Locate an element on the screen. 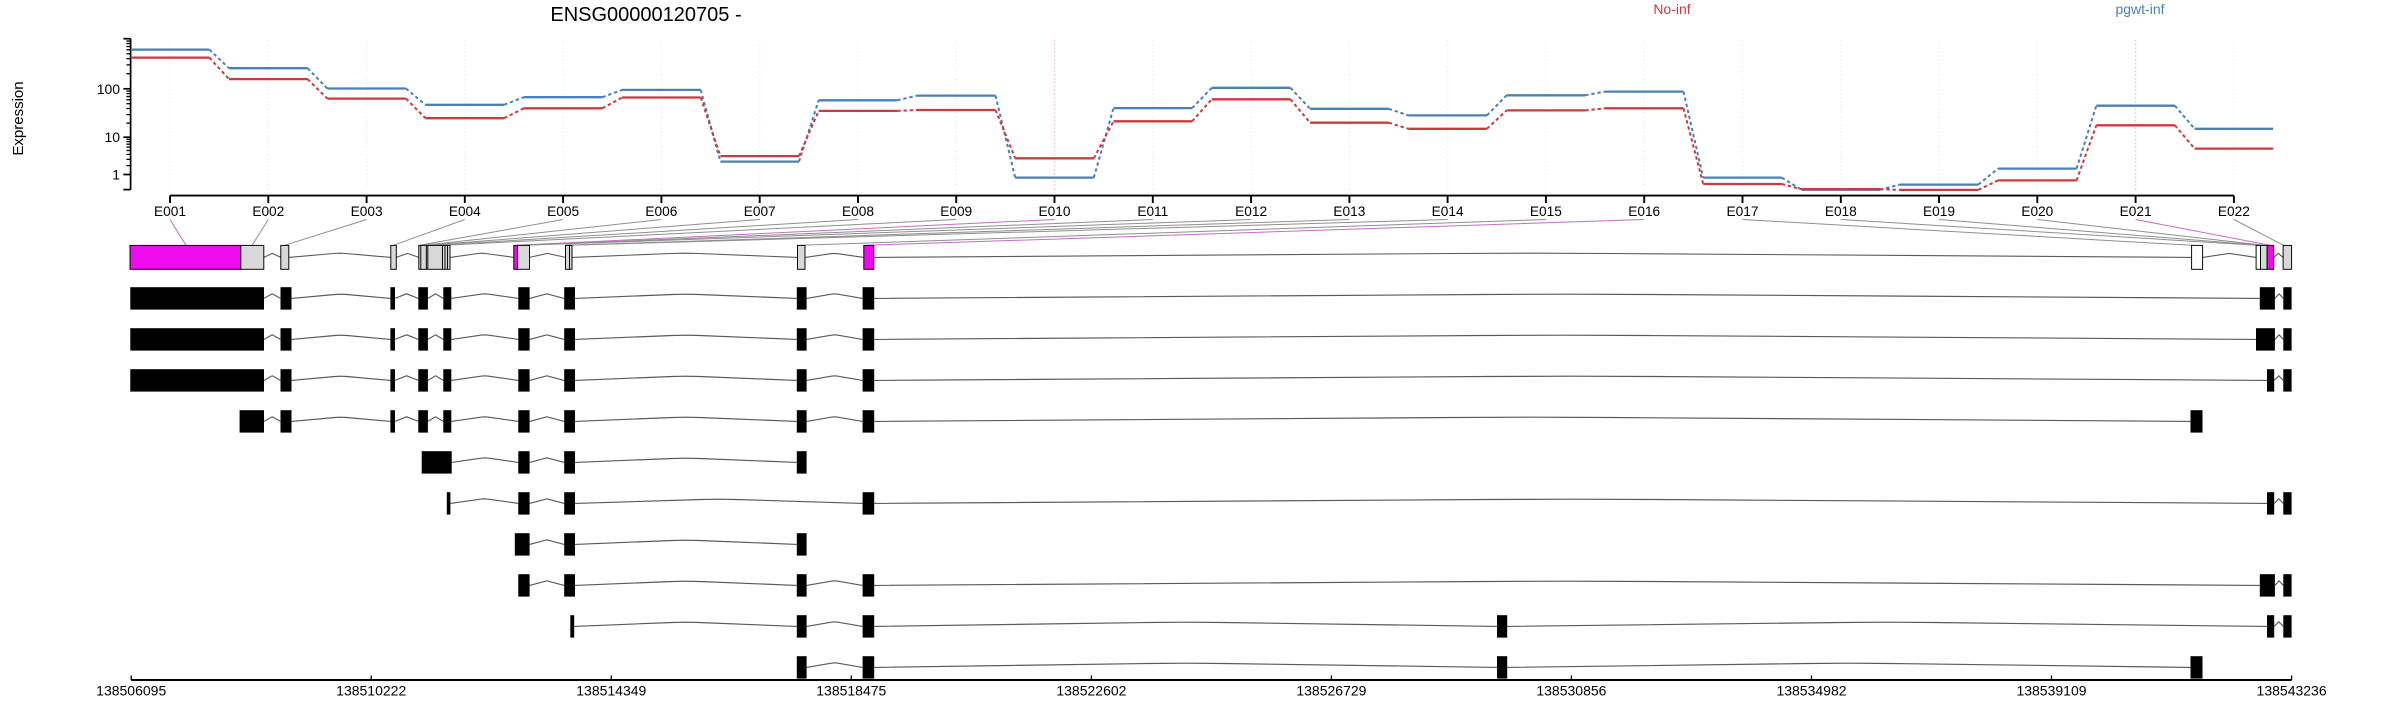 This screenshot has height=705, width=2400. svg-text: E008 is located at coordinates (858, 211).